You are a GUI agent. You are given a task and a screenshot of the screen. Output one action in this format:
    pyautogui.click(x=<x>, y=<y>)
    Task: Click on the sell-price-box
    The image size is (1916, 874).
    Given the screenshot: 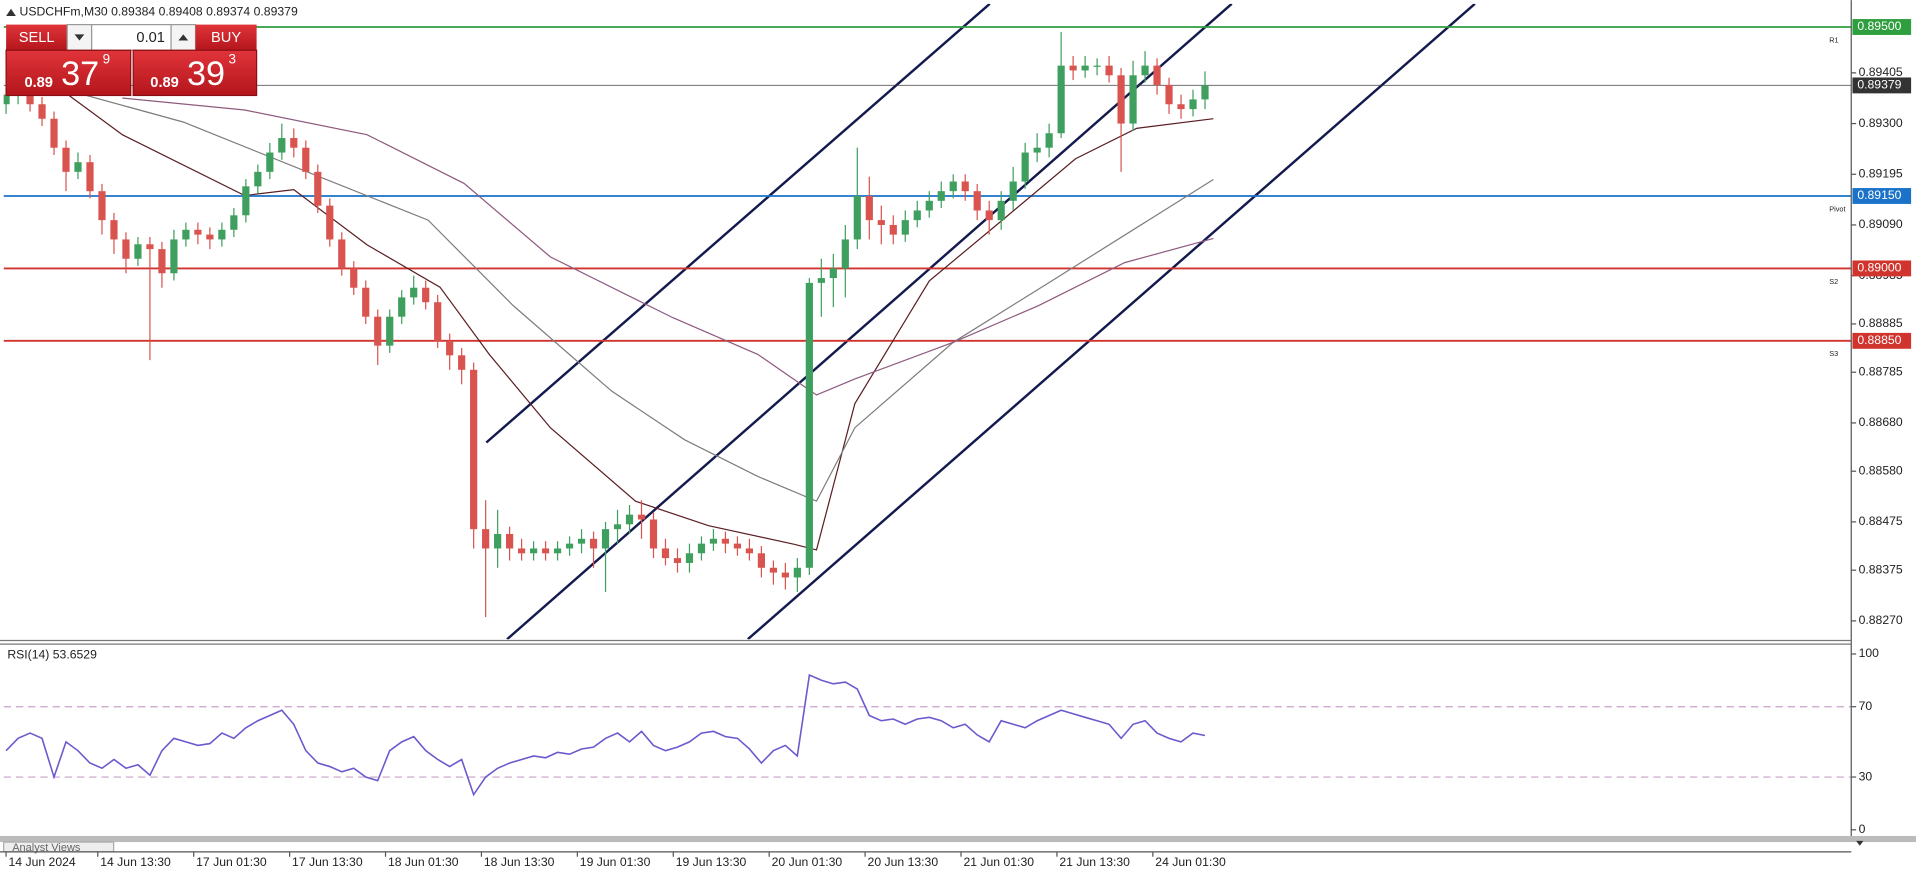 What is the action you would take?
    pyautogui.click(x=68, y=73)
    